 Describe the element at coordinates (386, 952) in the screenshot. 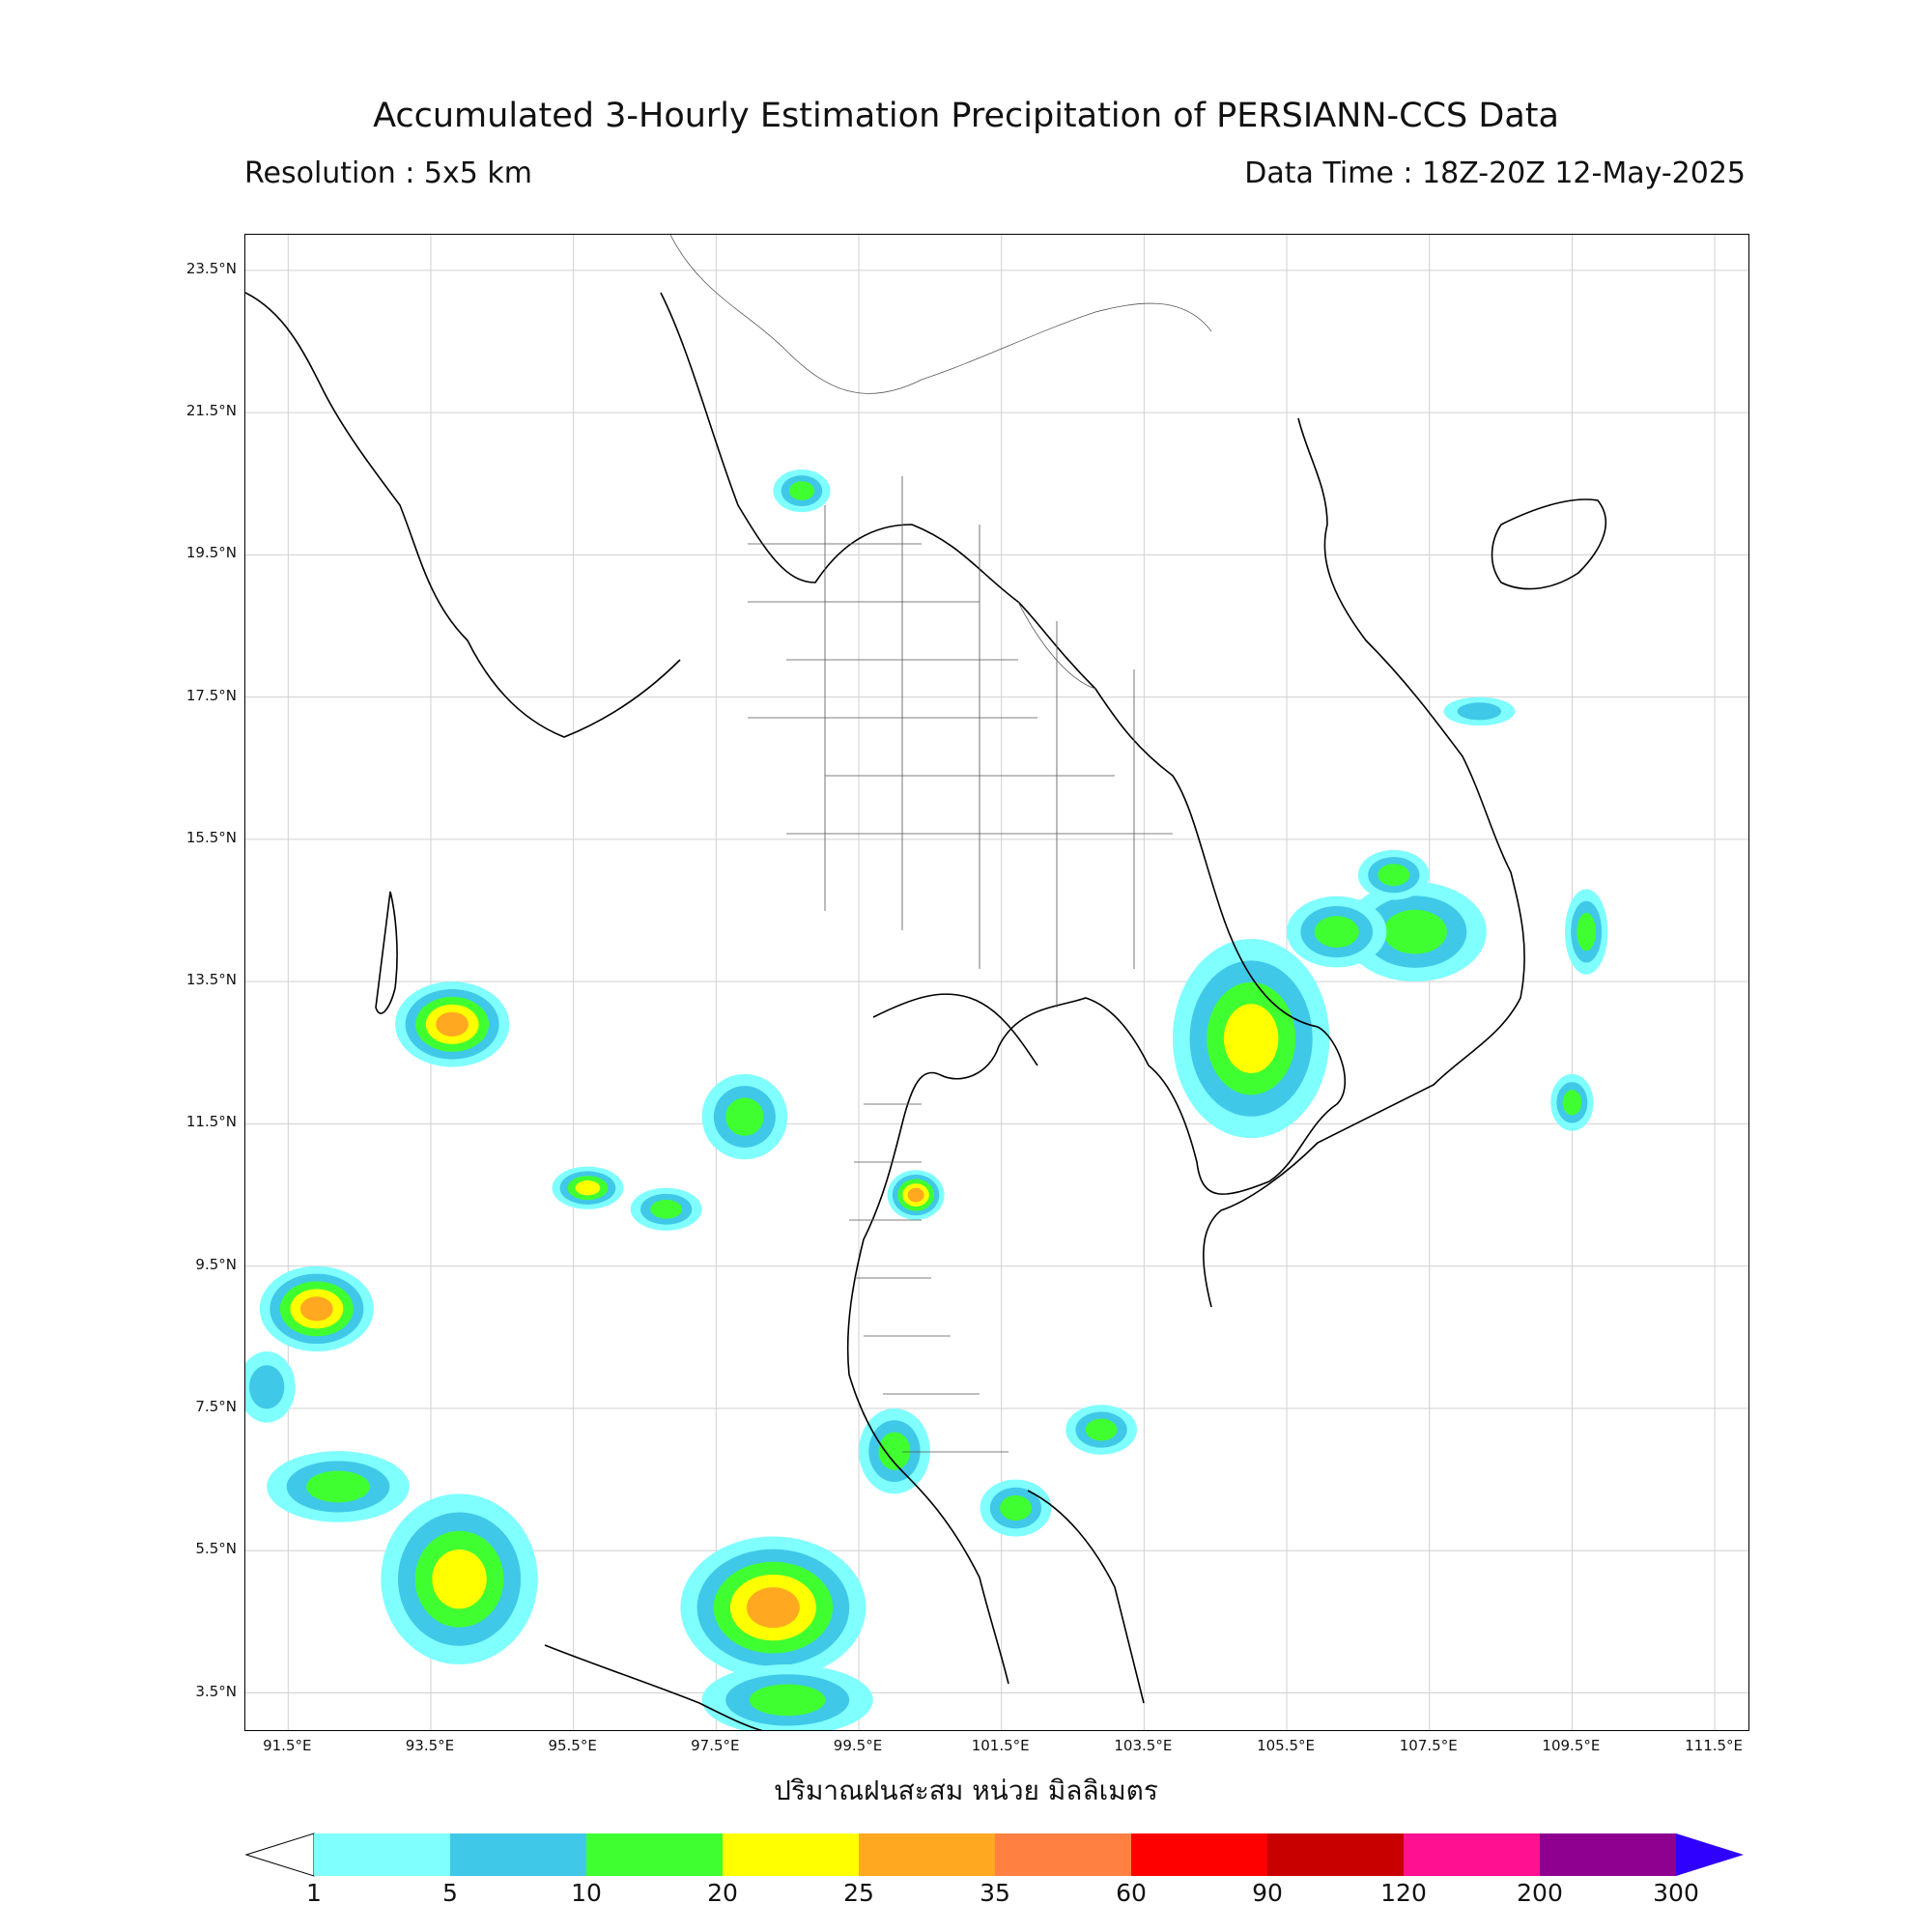

I see `andaman-islands` at that location.